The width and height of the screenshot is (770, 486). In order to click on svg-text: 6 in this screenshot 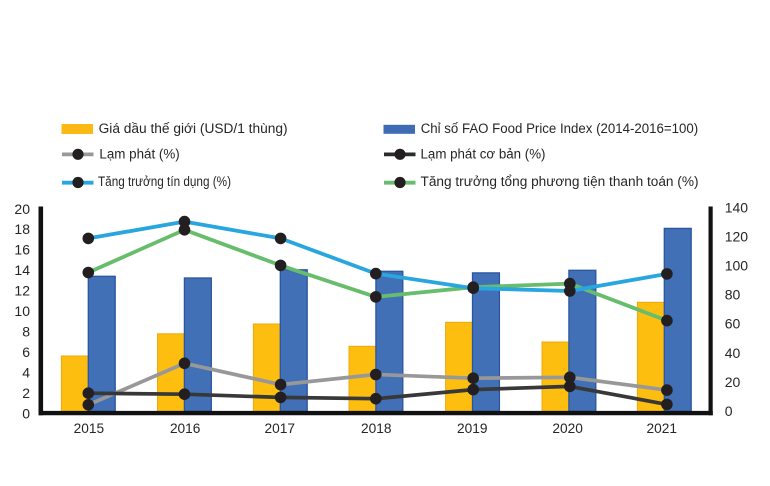, I will do `click(26, 352)`.